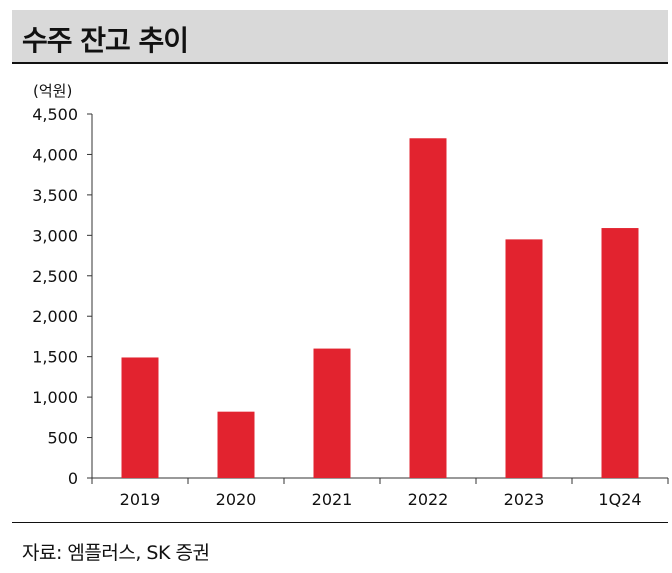  What do you see at coordinates (340, 522) in the screenshot?
I see `source-divider` at bounding box center [340, 522].